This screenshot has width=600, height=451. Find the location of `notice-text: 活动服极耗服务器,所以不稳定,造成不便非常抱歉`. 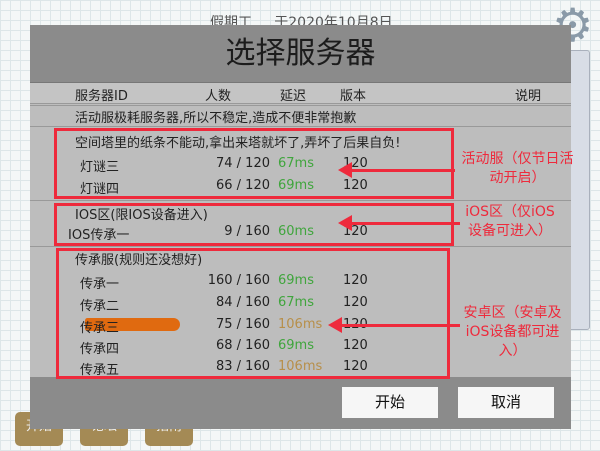

notice-text: 活动服极耗服务器,所以不稳定,造成不便非常抱歉 is located at coordinates (216, 118).